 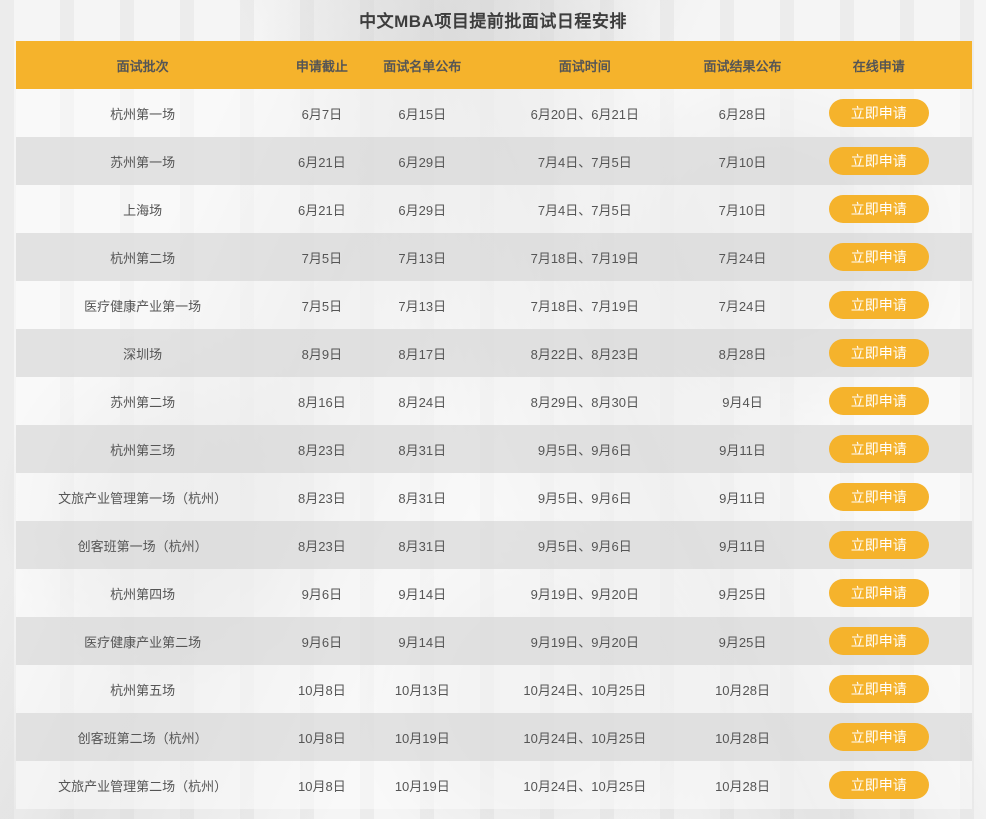 I want to click on batch-name-cell: 创客班第一场（杭州）, so click(x=142, y=546).